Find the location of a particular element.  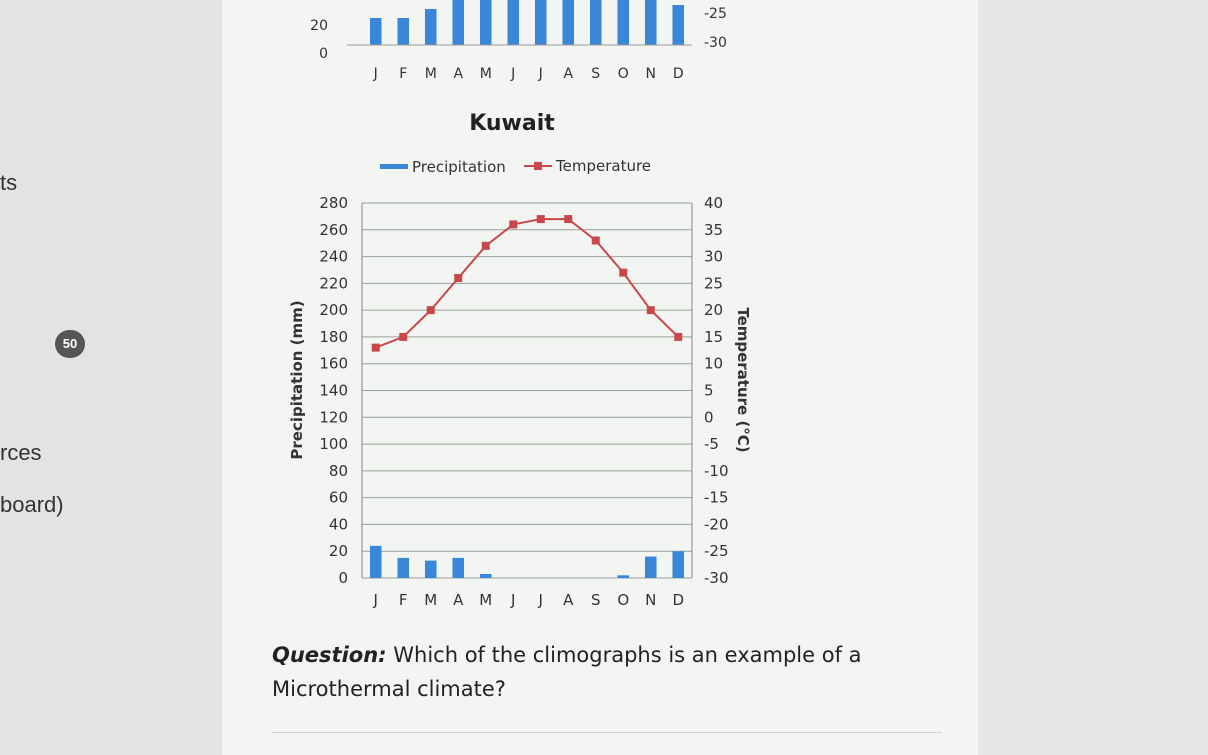

y2tick-label: -15 is located at coordinates (716, 498).